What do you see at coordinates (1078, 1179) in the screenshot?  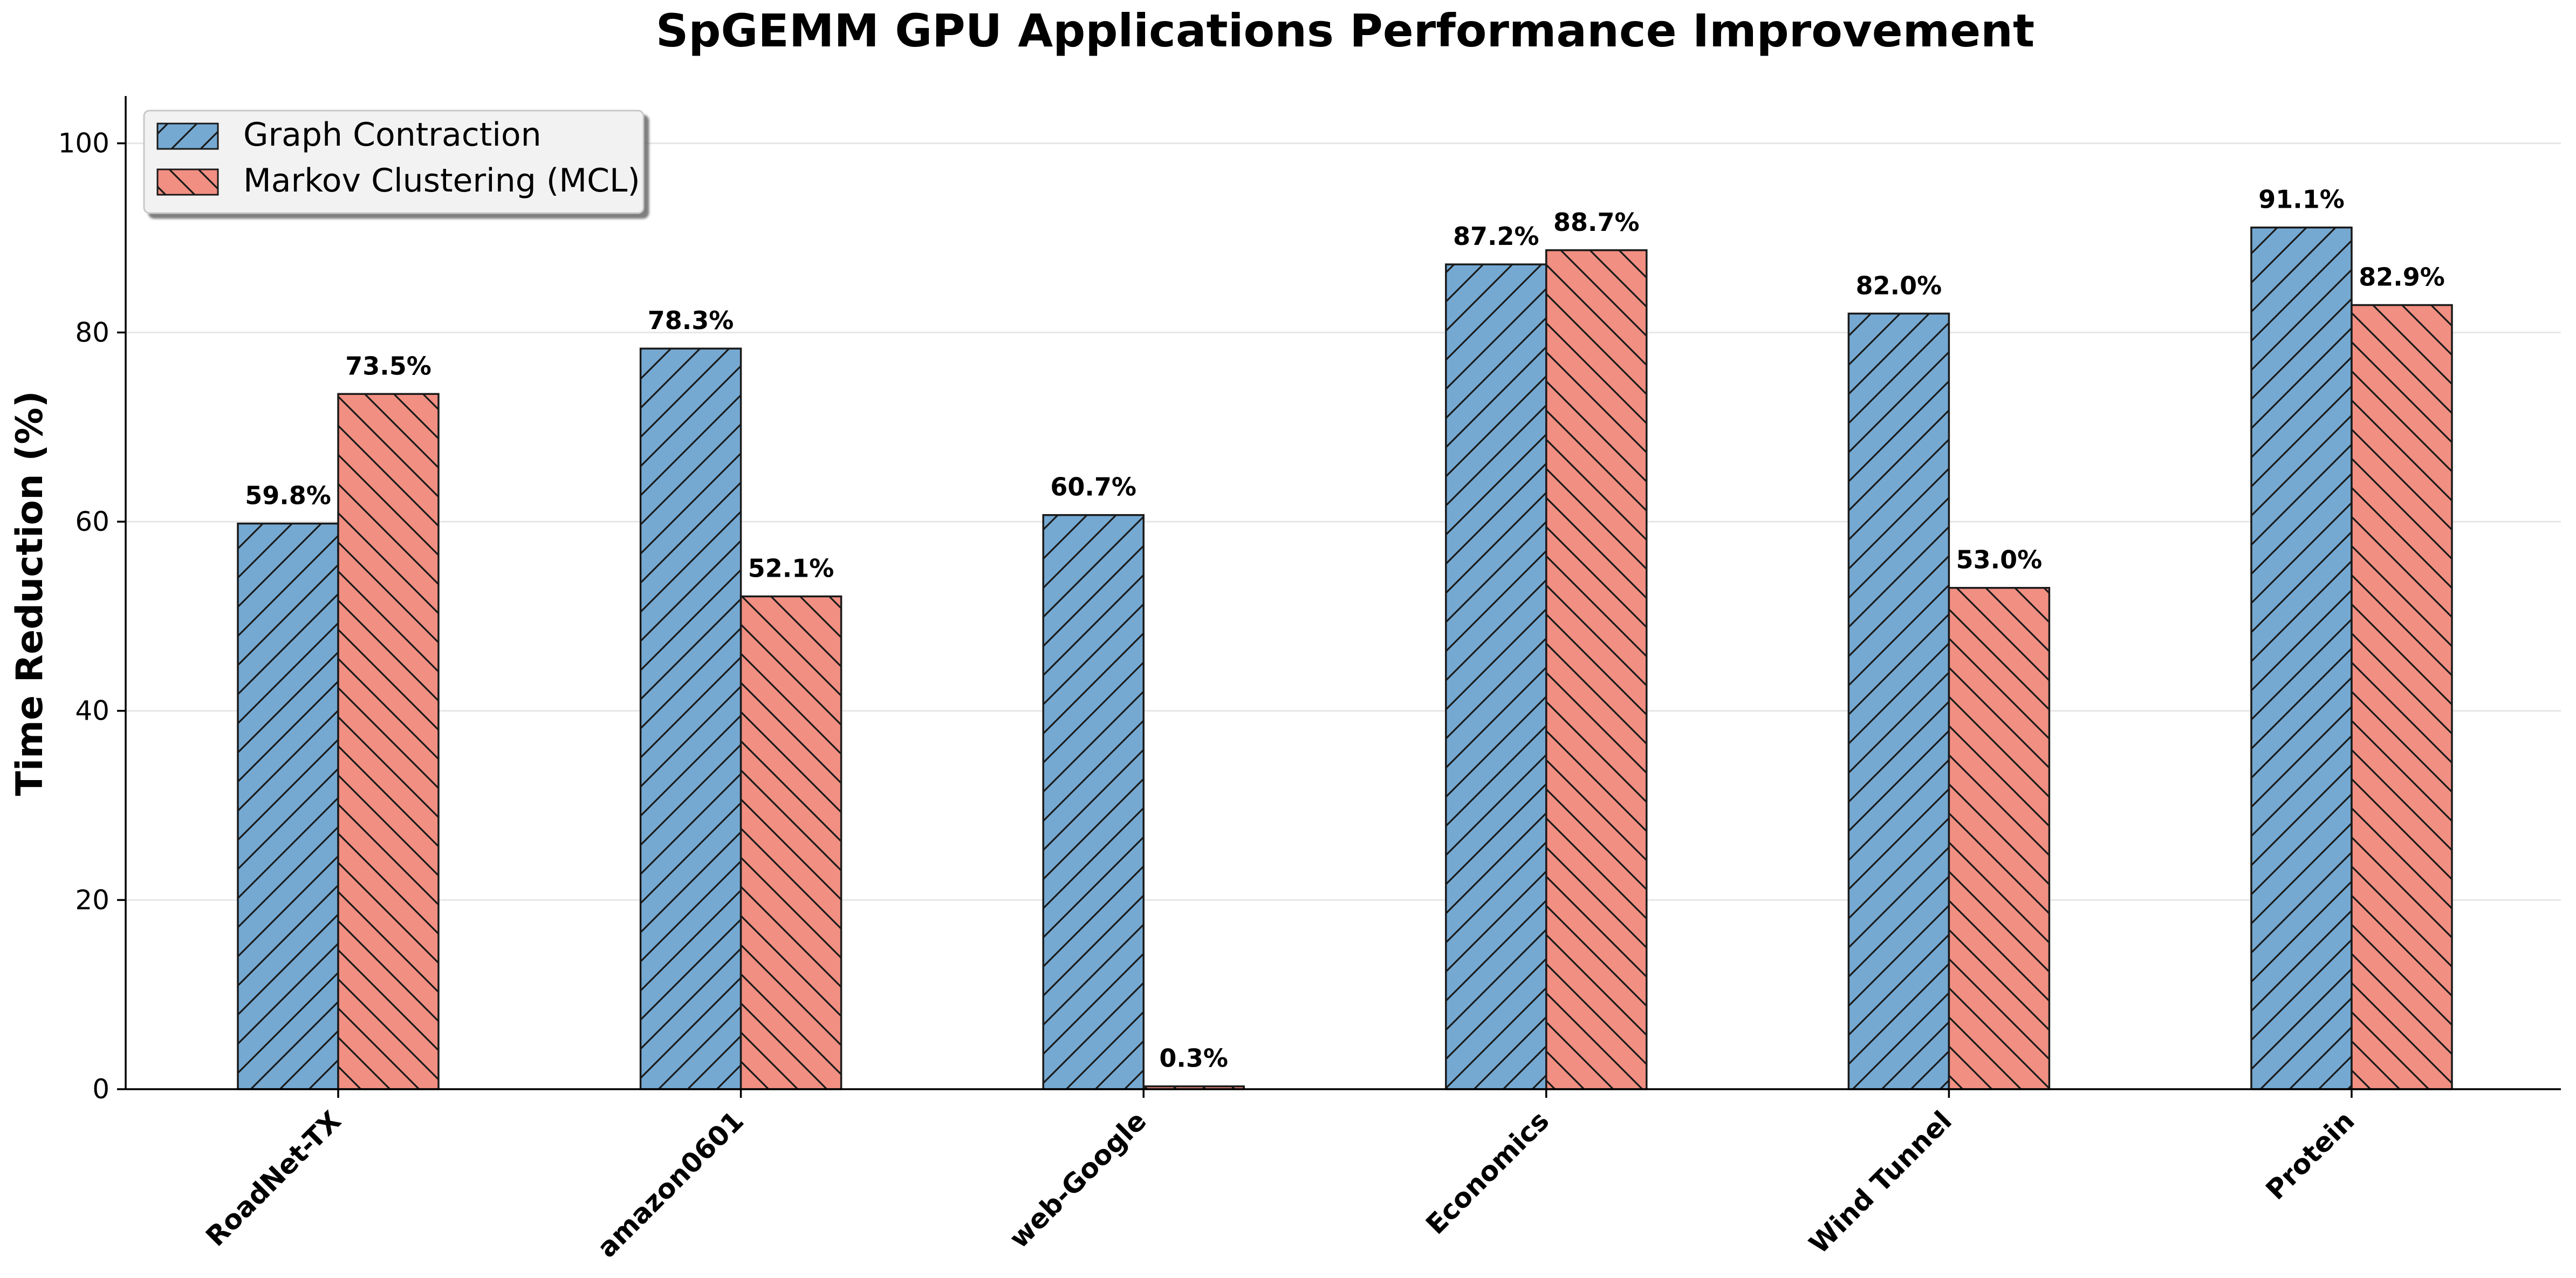 I see `x-tick-label: web-Google` at bounding box center [1078, 1179].